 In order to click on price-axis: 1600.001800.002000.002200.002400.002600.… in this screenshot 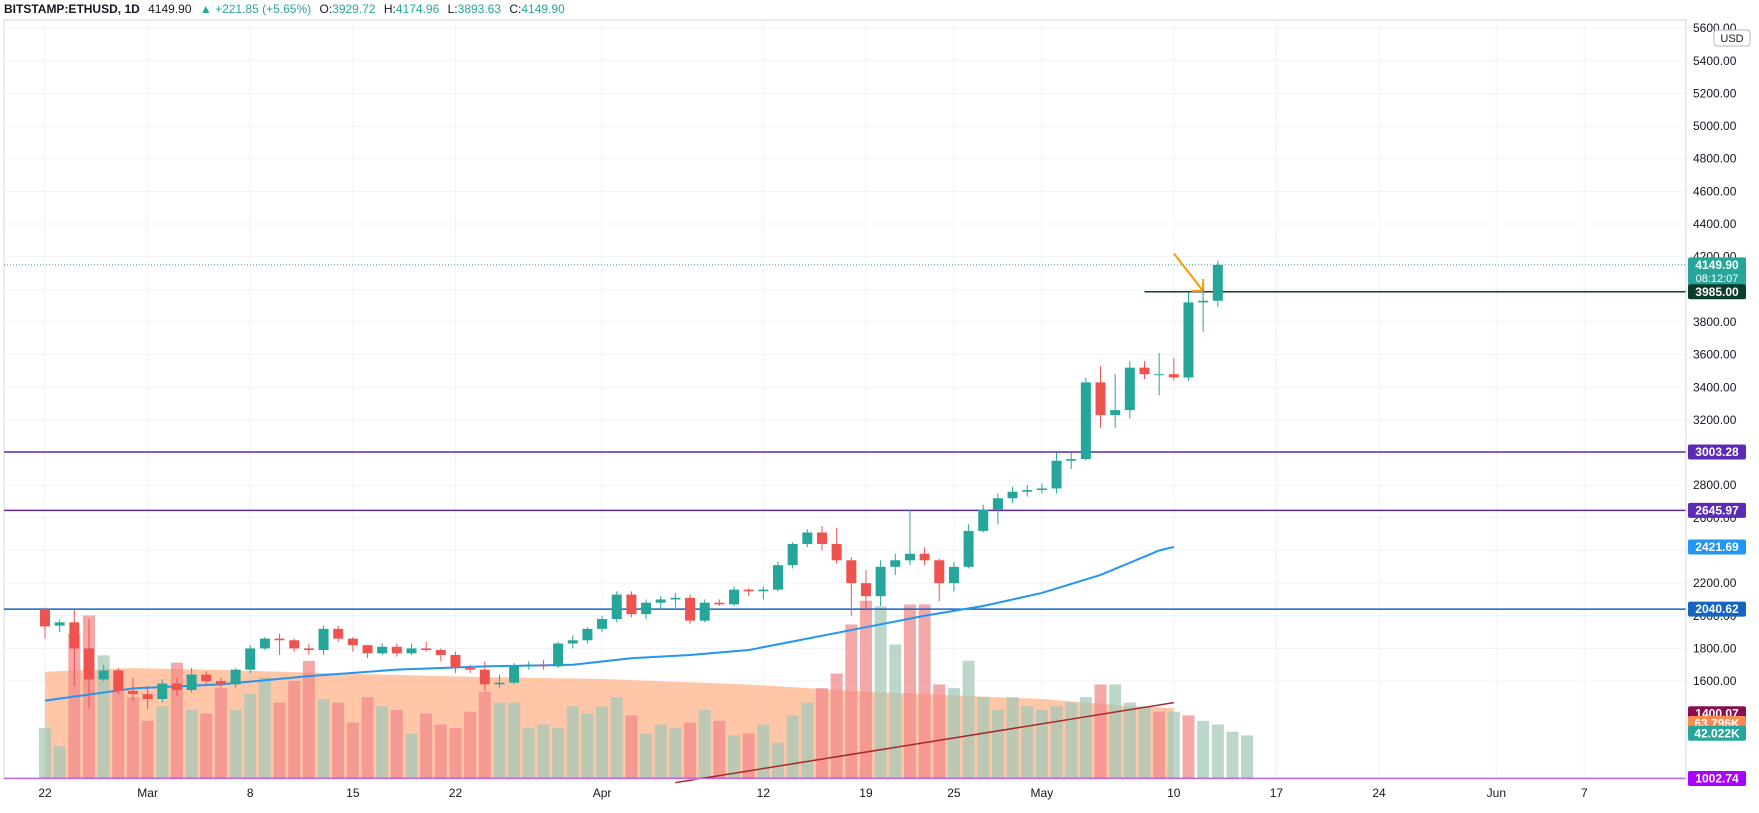, I will do `click(1711, 399)`.